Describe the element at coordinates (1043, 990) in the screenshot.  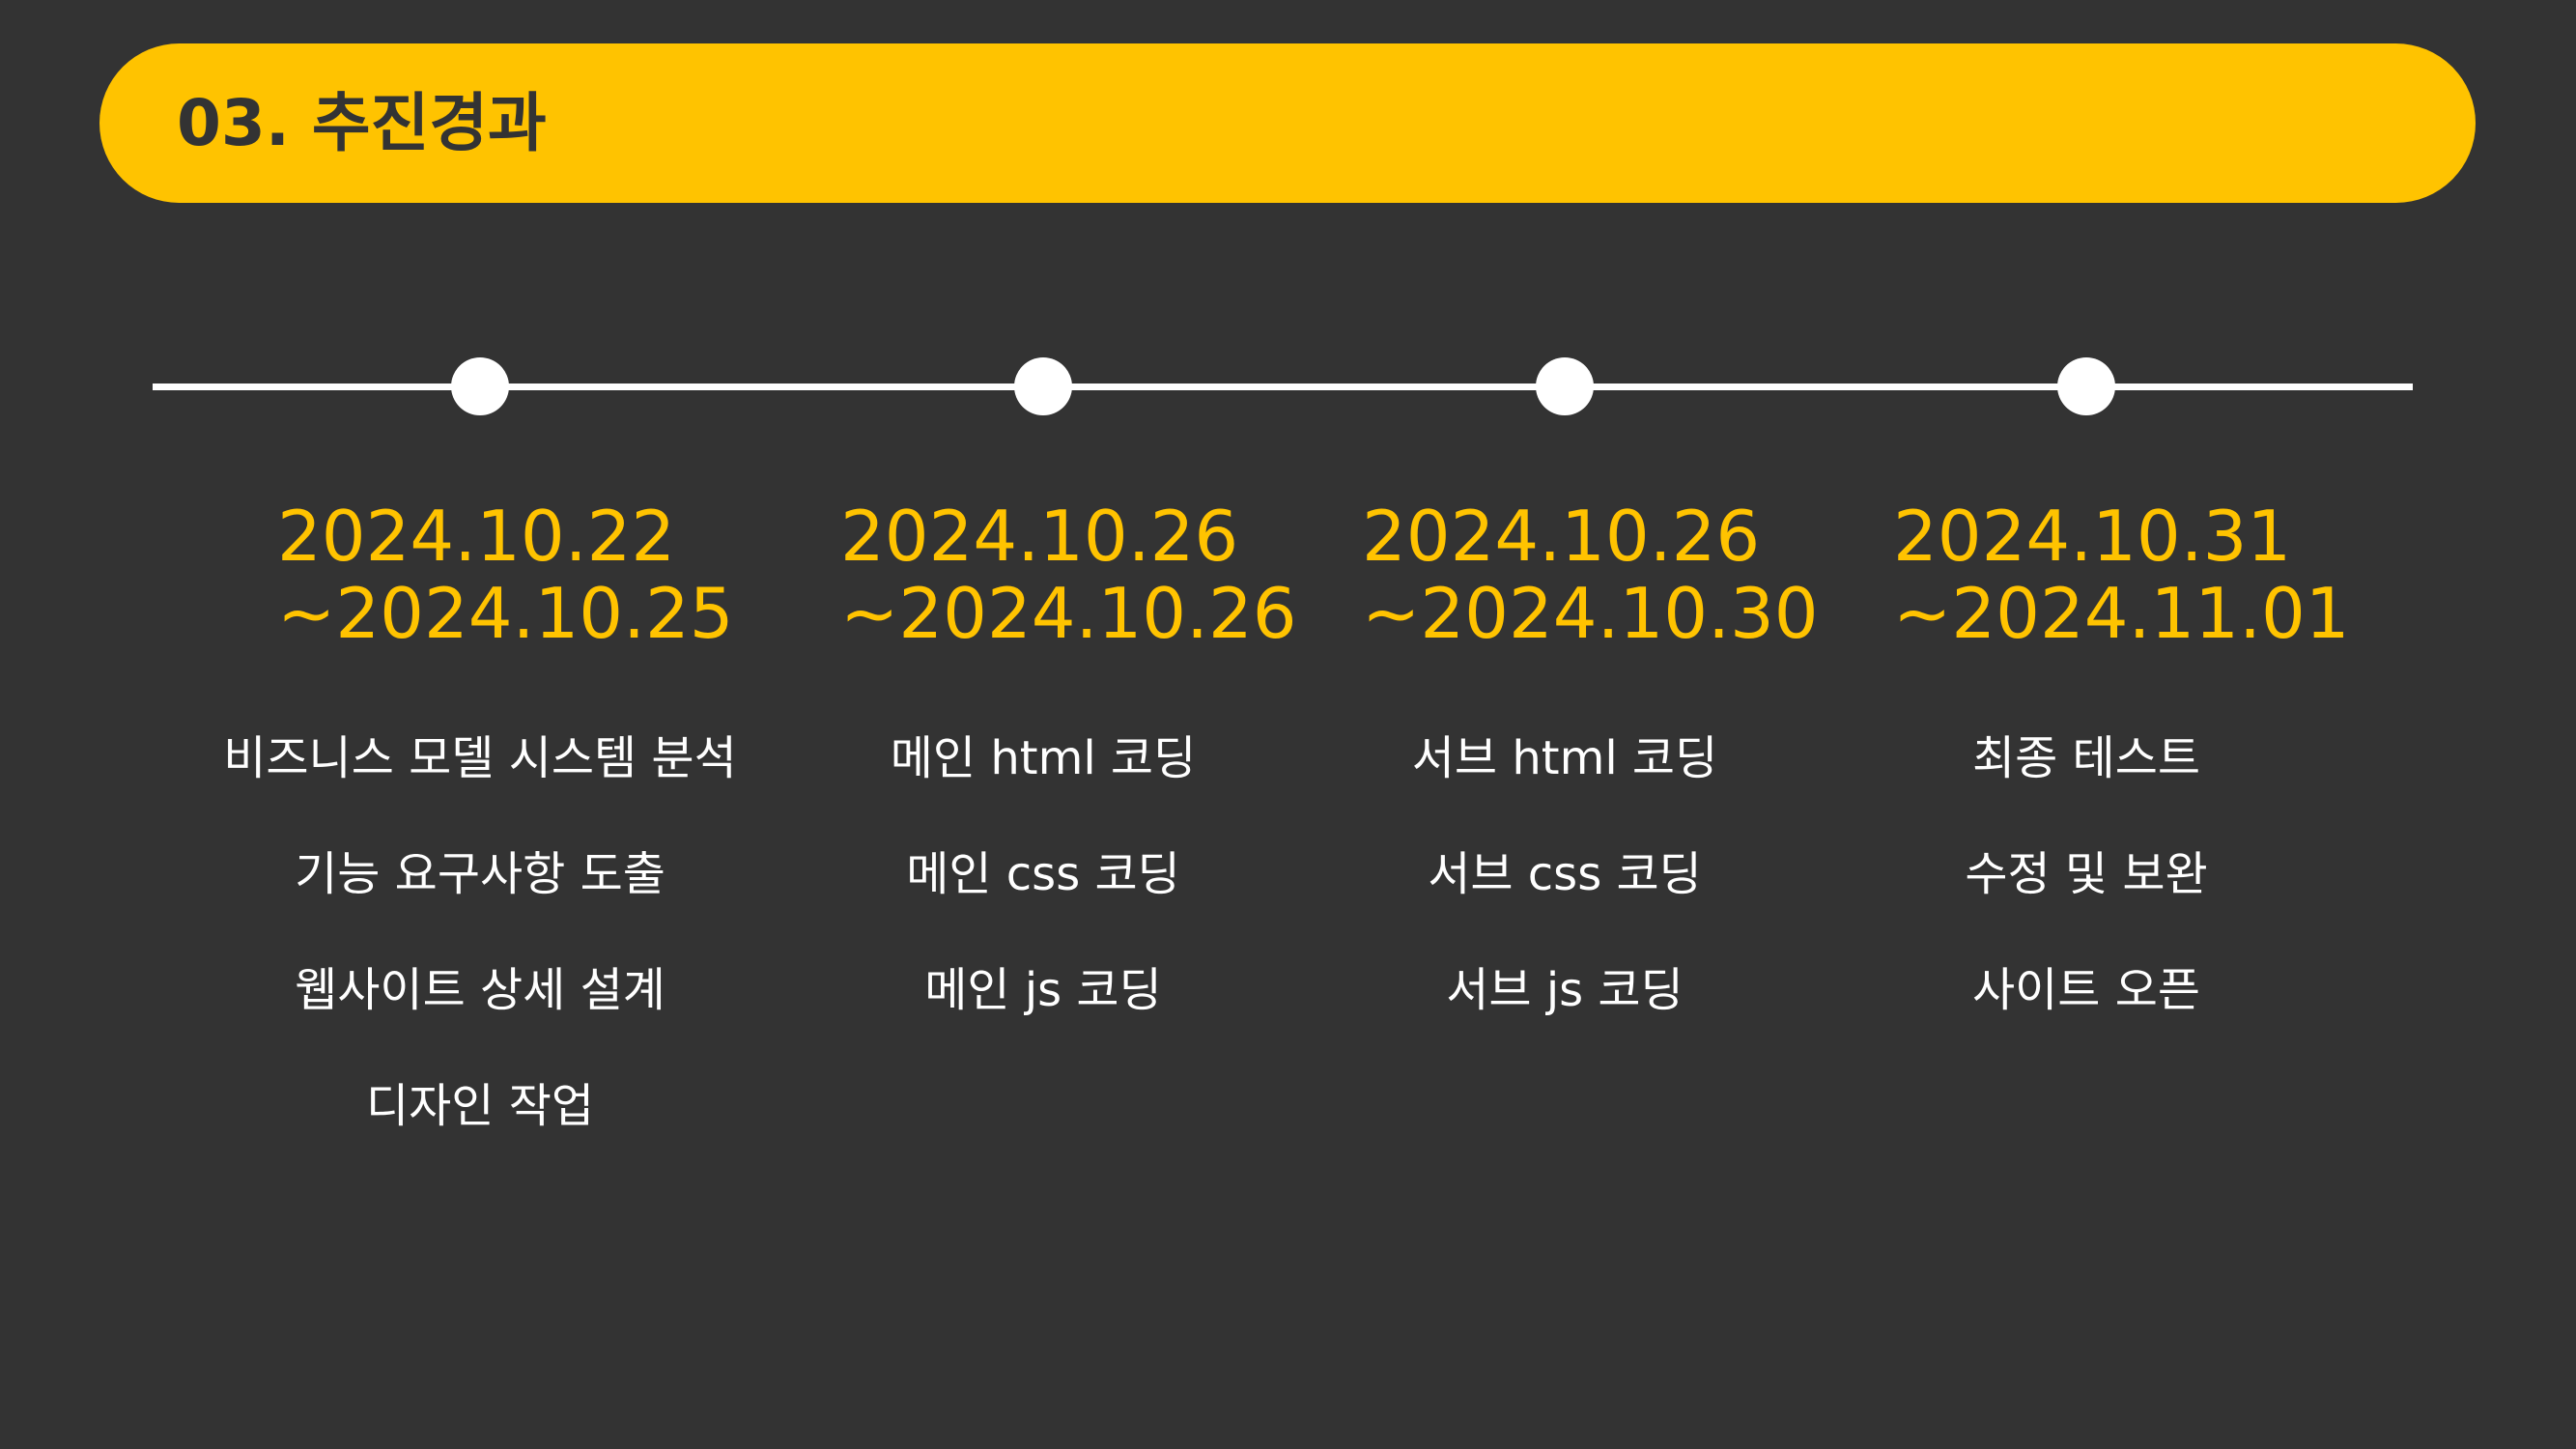
I see `phase-2-task-3: 메인 js 코딩` at that location.